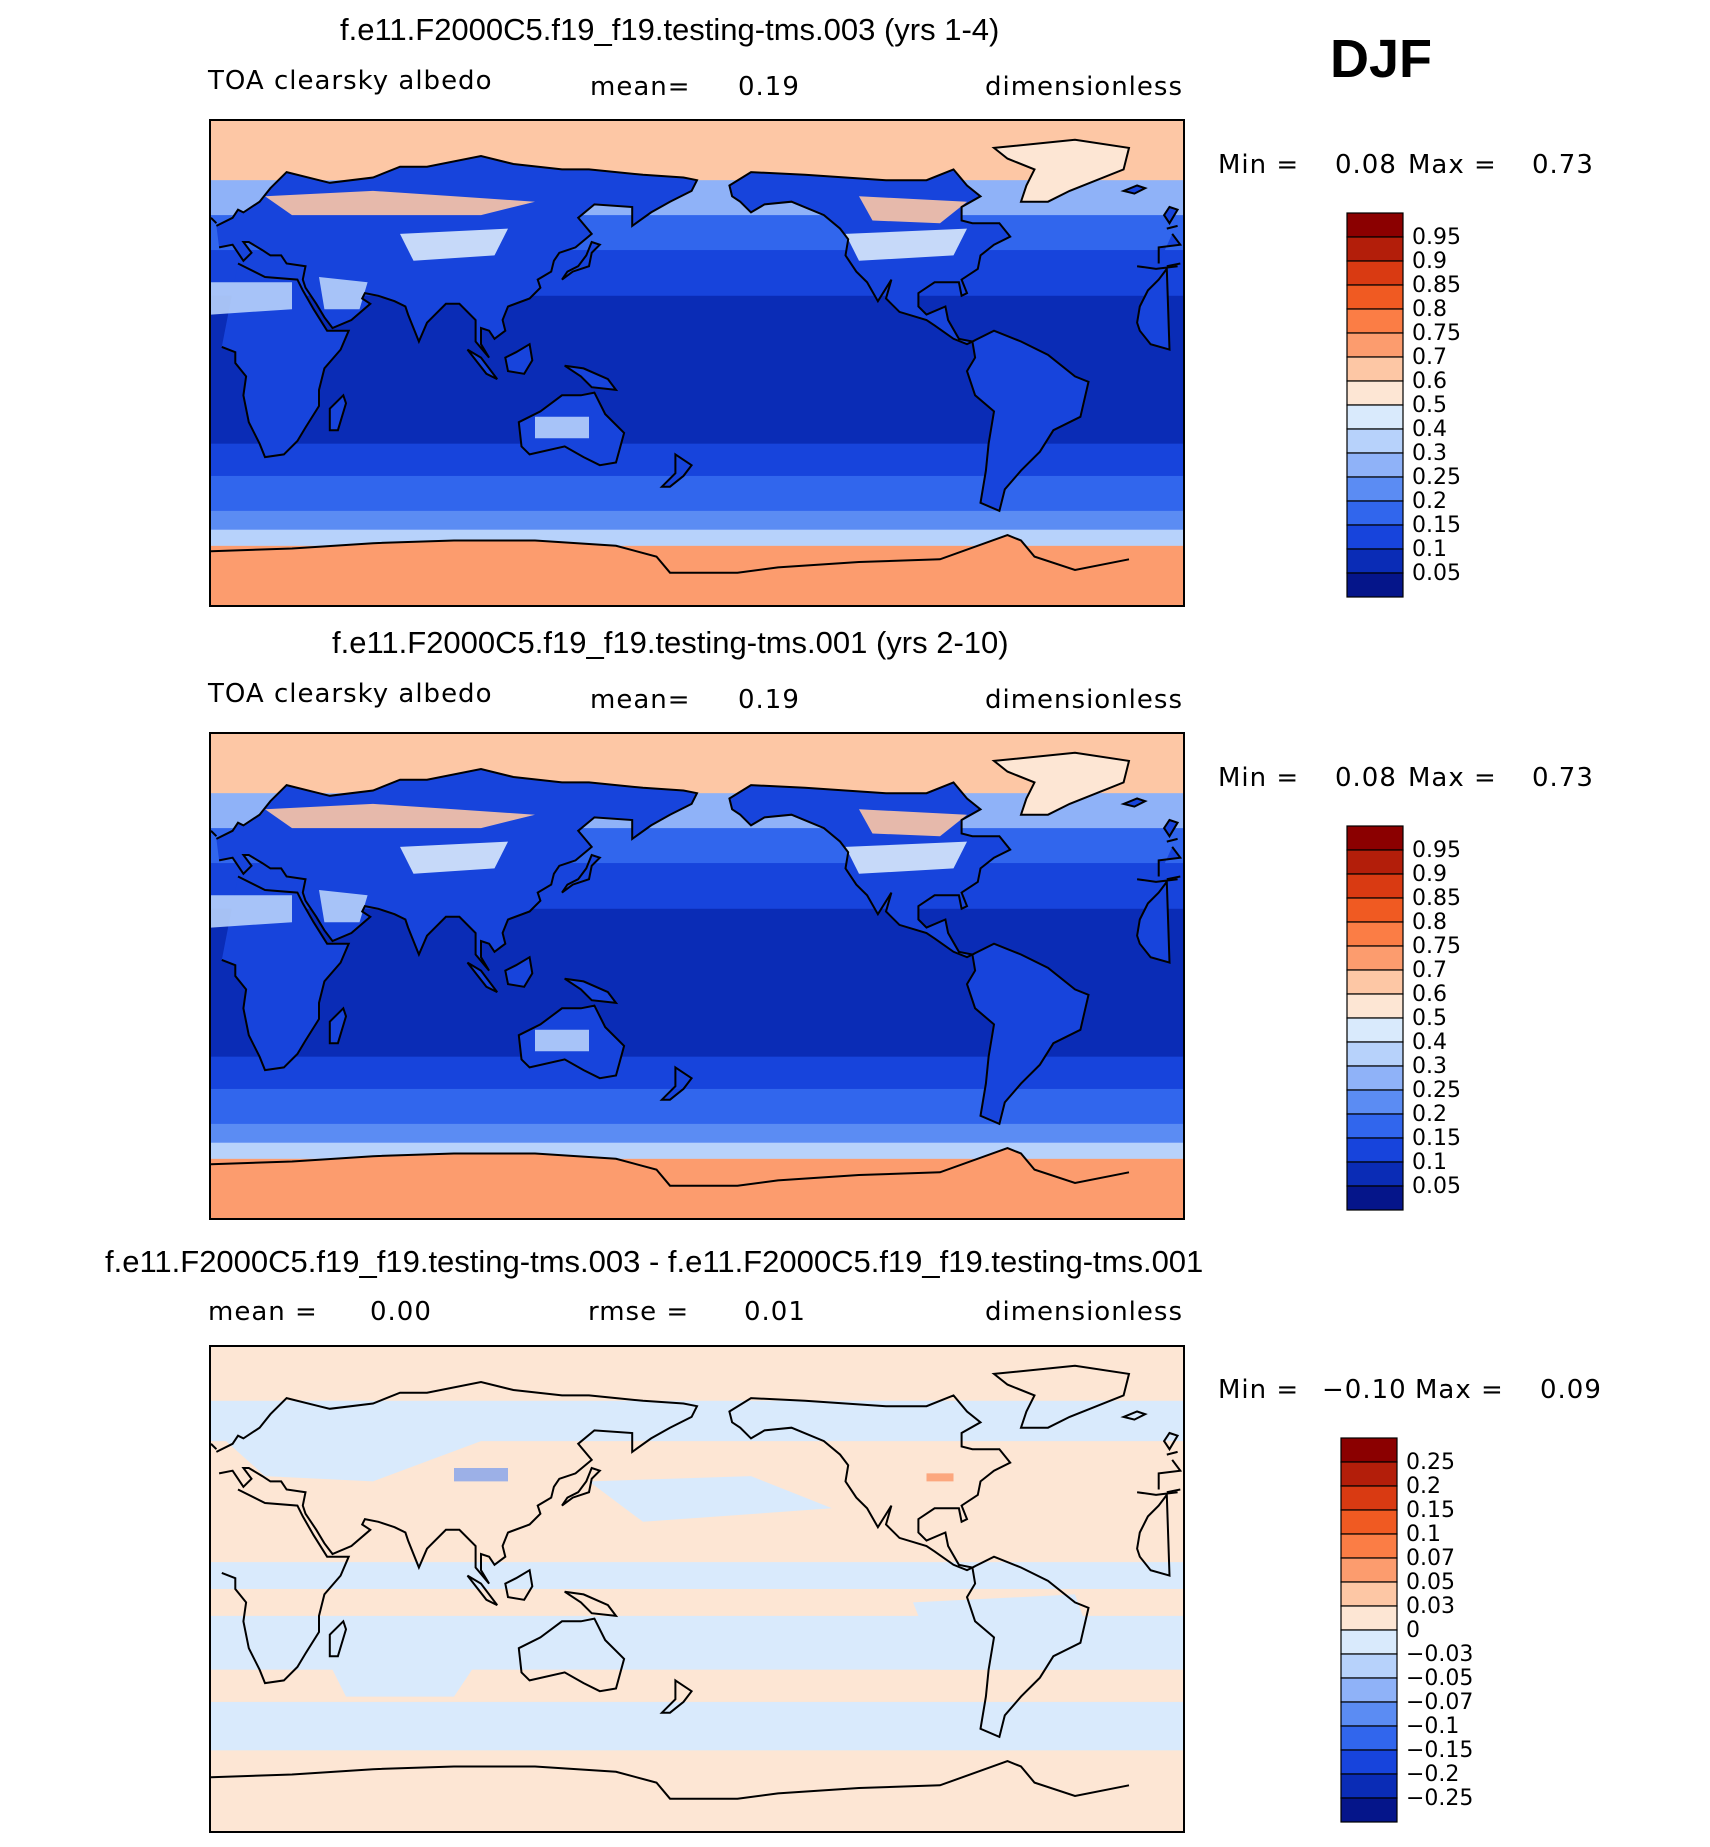 The width and height of the screenshot is (1710, 1847). I want to click on panel-1-units: dimensionless, so click(1084, 87).